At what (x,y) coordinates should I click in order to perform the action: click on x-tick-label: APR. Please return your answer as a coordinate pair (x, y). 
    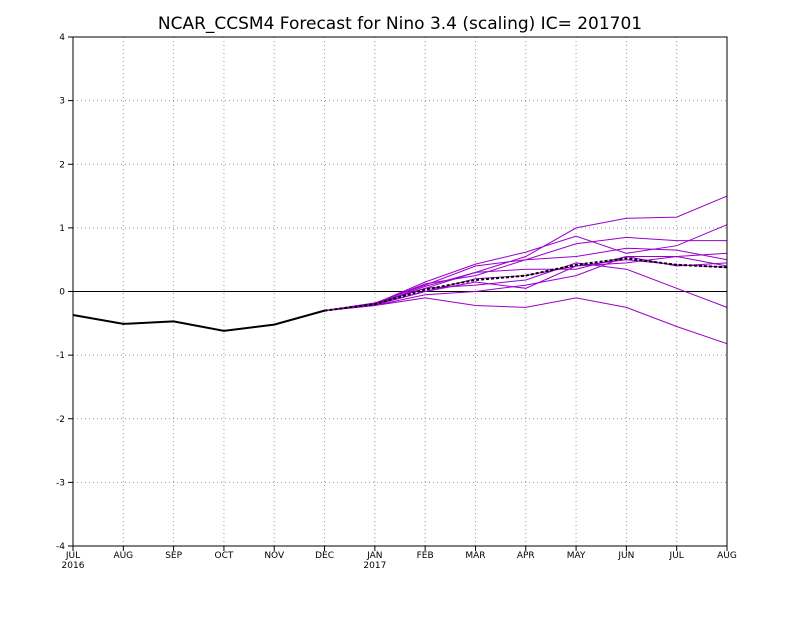
    Looking at the image, I should click on (526, 556).